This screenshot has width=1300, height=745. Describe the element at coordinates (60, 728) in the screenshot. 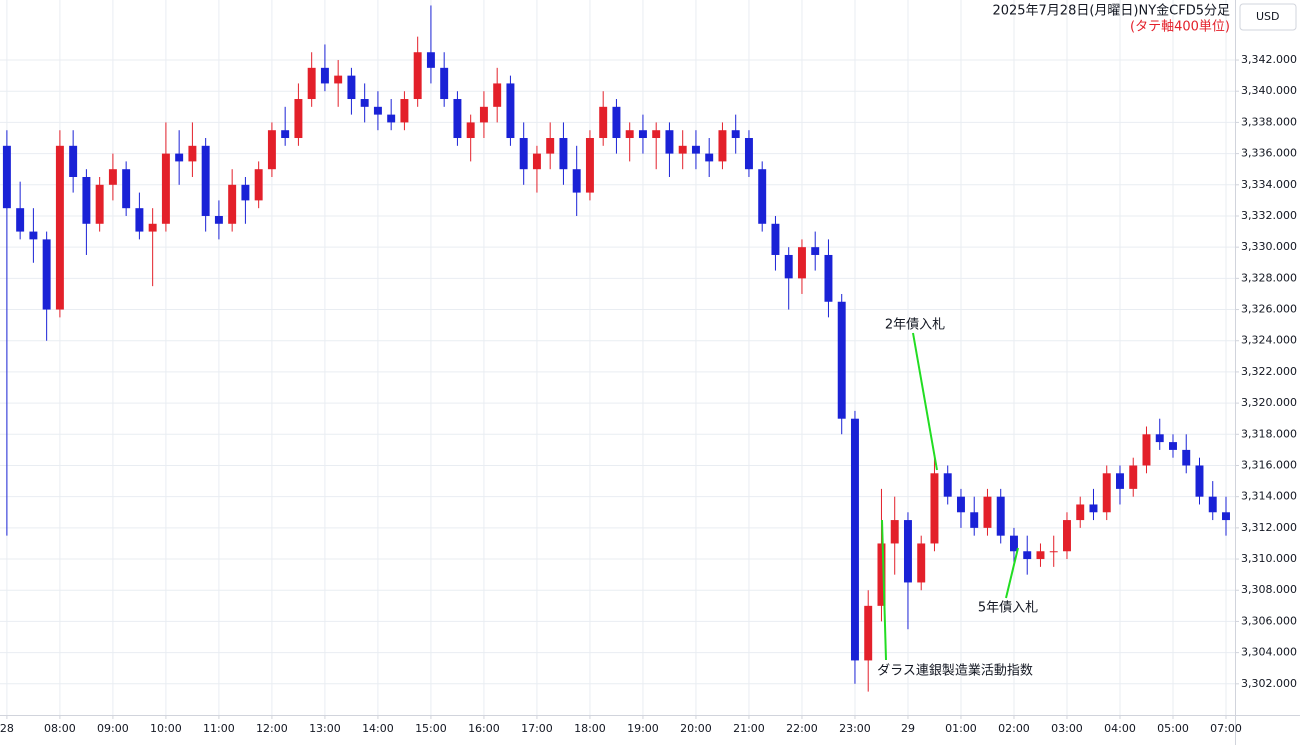

I see `x-tick-label: 08:00` at that location.